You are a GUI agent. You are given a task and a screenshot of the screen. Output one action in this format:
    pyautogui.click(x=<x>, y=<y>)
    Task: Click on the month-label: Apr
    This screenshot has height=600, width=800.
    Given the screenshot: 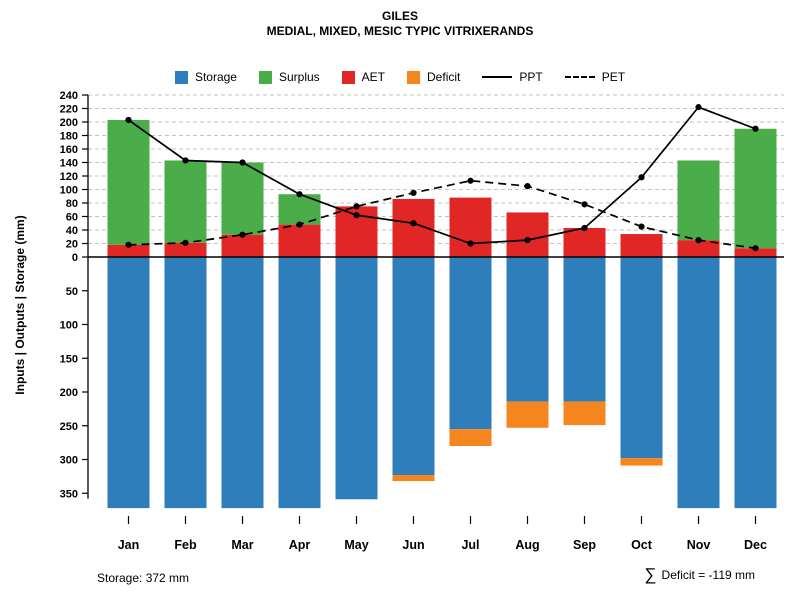 What is the action you would take?
    pyautogui.click(x=300, y=545)
    